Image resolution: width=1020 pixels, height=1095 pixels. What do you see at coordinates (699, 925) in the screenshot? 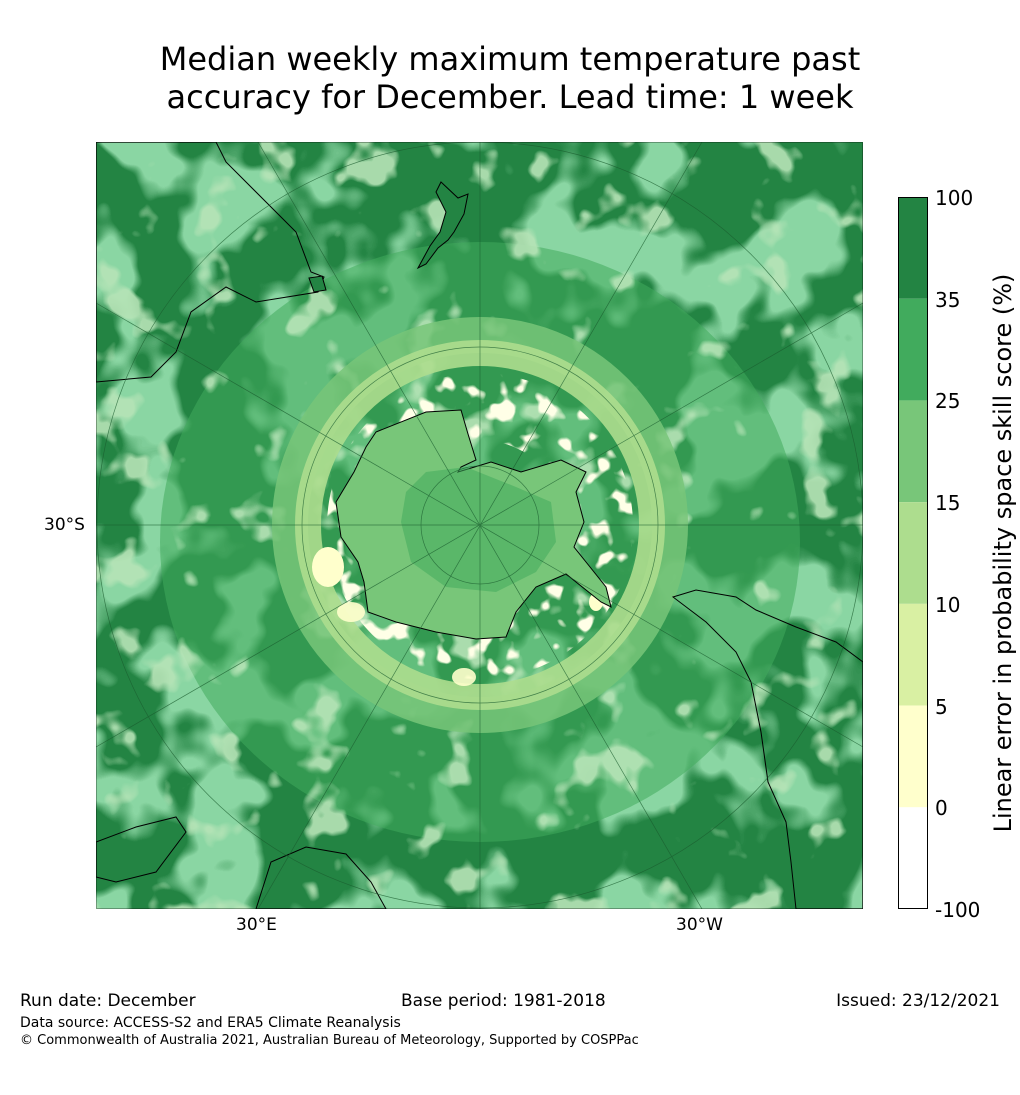
I see `lon-label-30w: 30°W` at bounding box center [699, 925].